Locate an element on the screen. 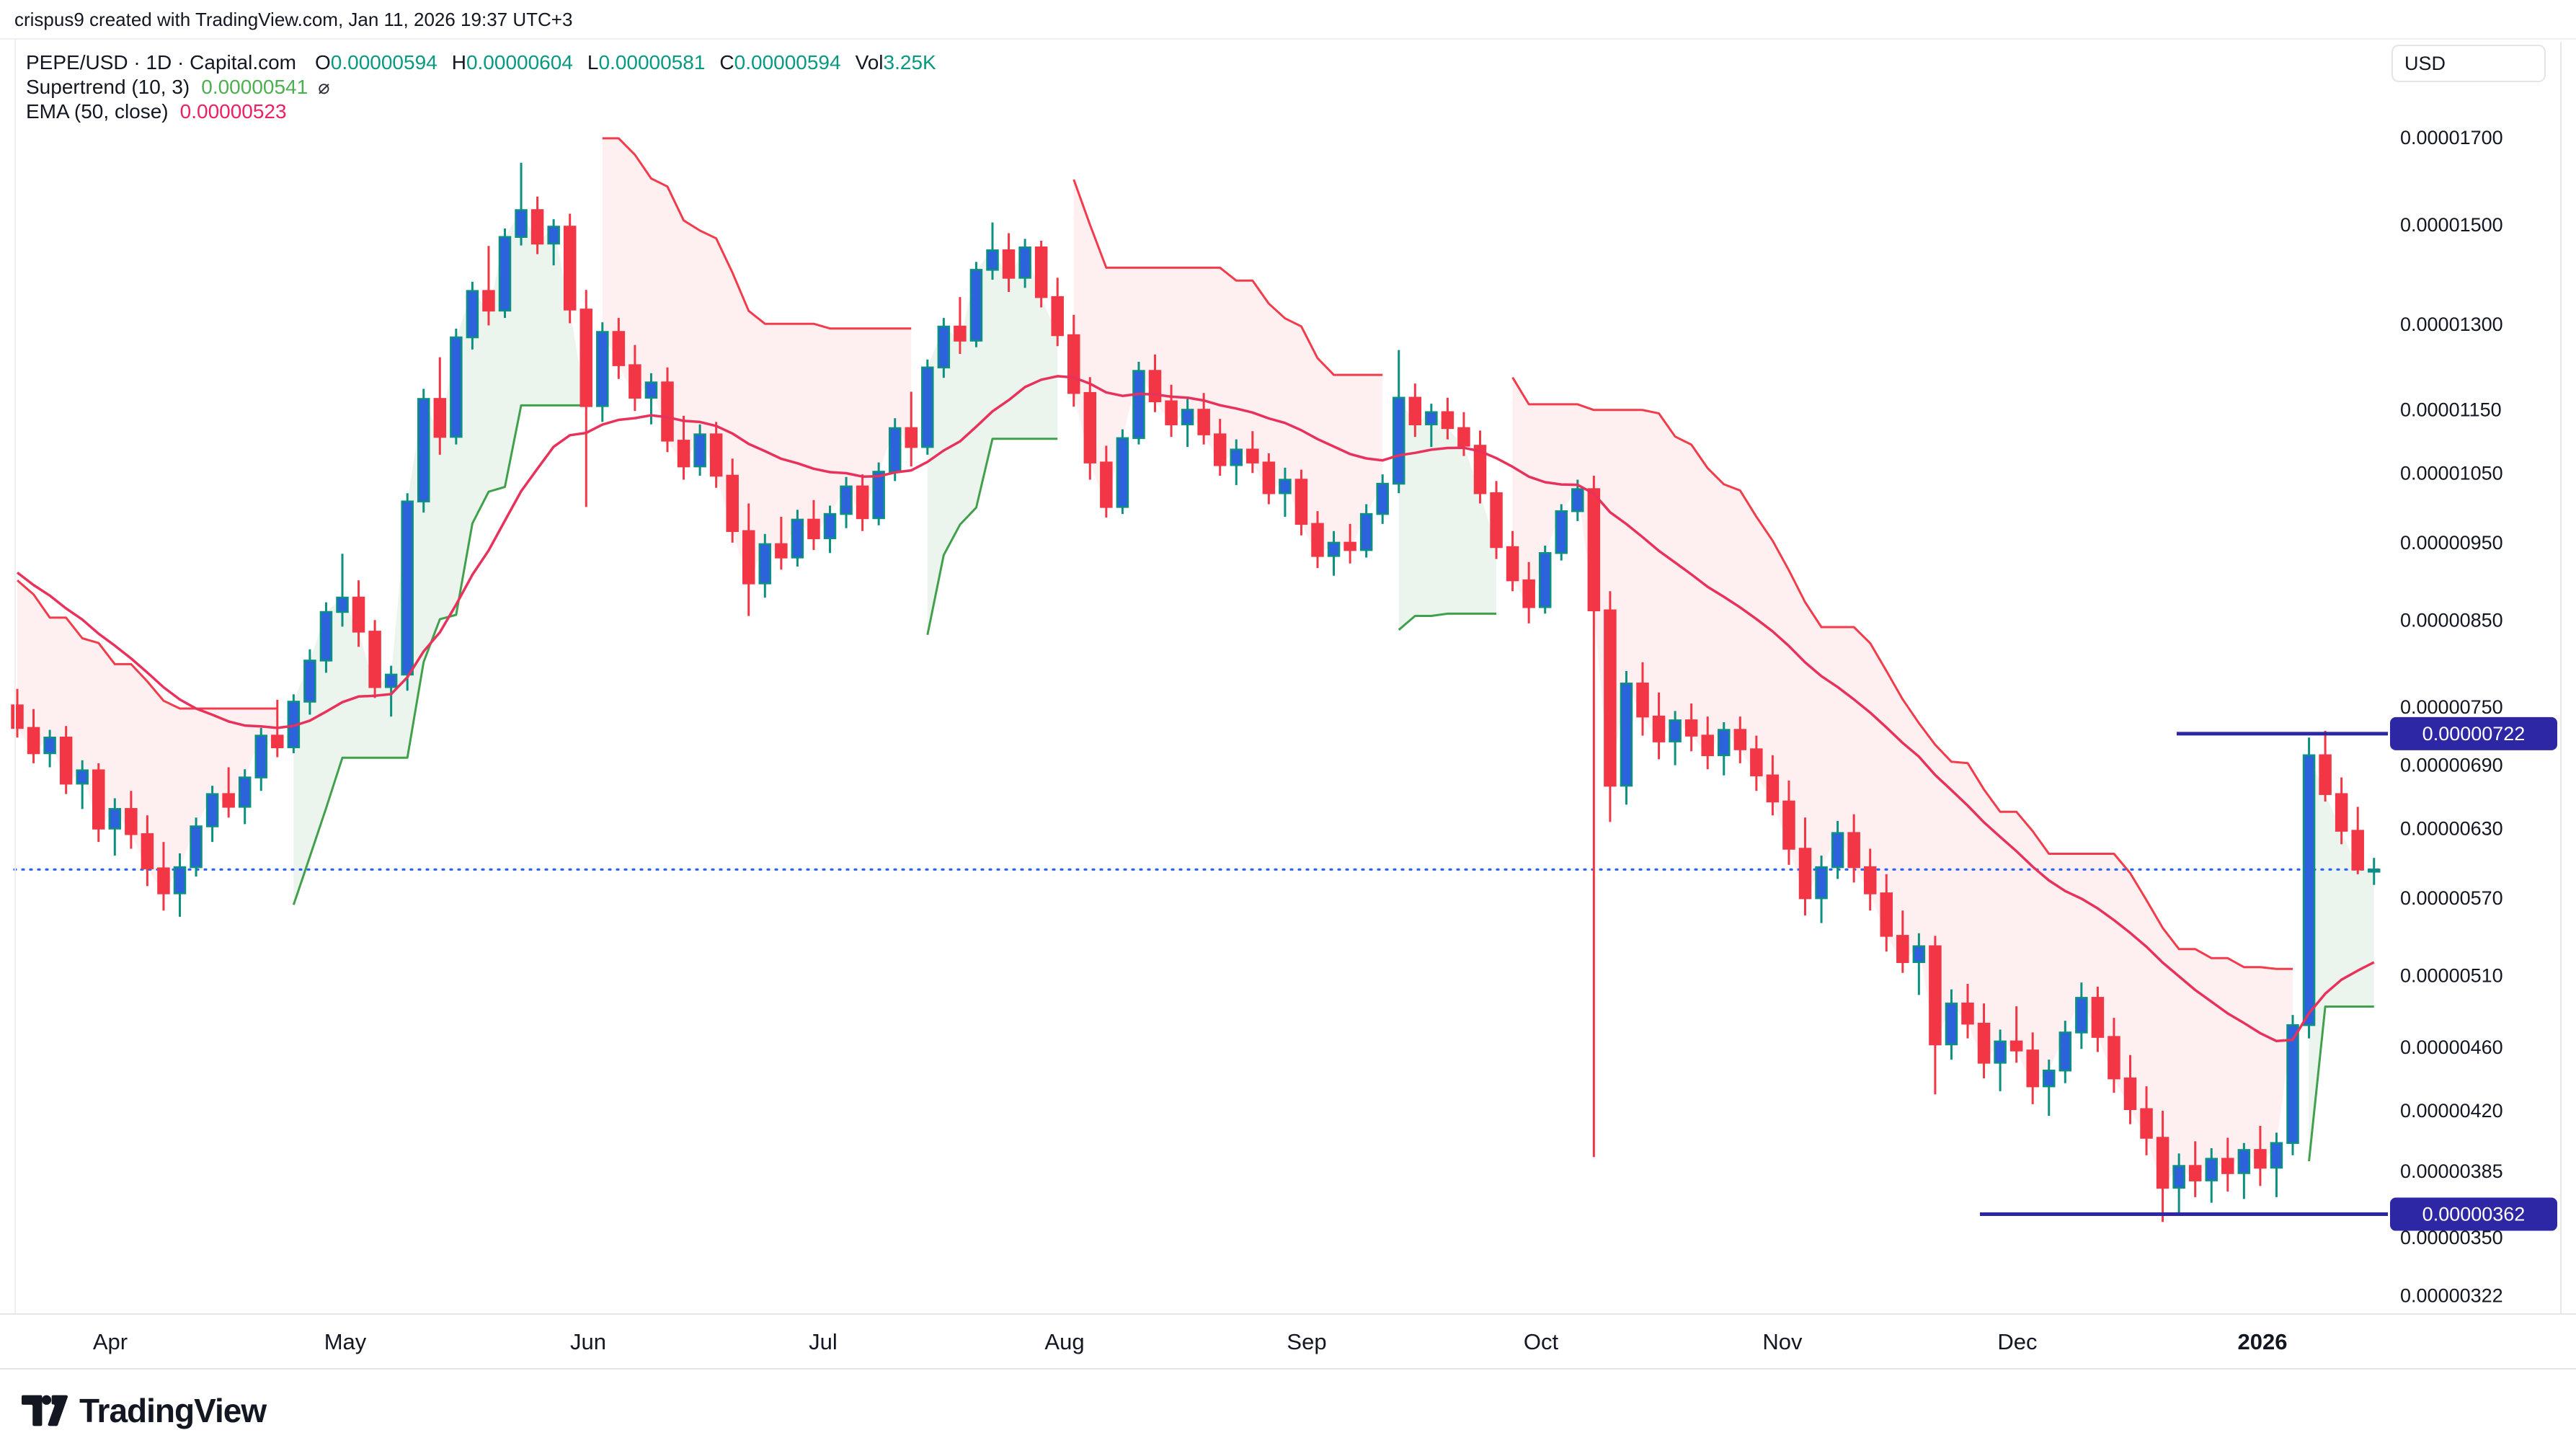 The height and width of the screenshot is (1456, 2576). tradingview-logo: TradingView is located at coordinates (144, 1410).